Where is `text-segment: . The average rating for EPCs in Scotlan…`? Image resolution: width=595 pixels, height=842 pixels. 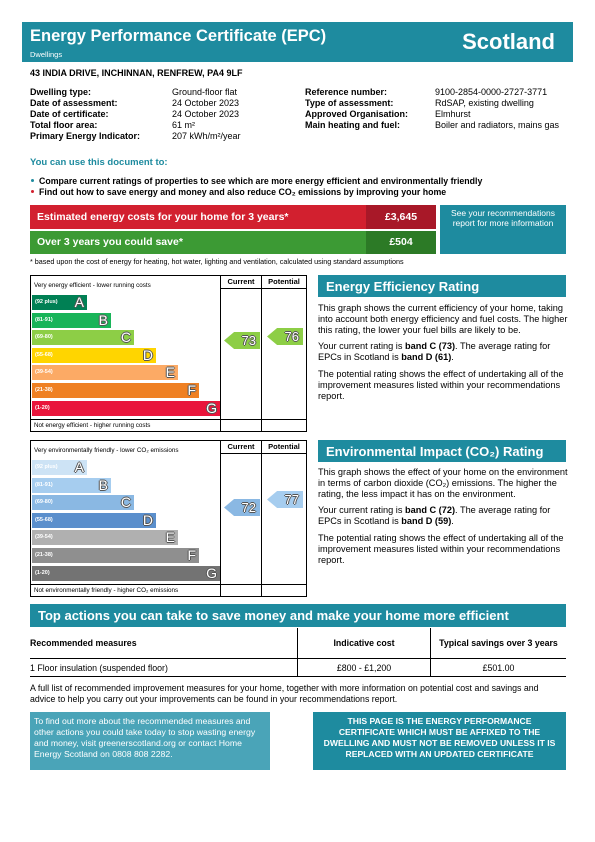 text-segment: . The average rating for EPCs in Scotlan… is located at coordinates (434, 516).